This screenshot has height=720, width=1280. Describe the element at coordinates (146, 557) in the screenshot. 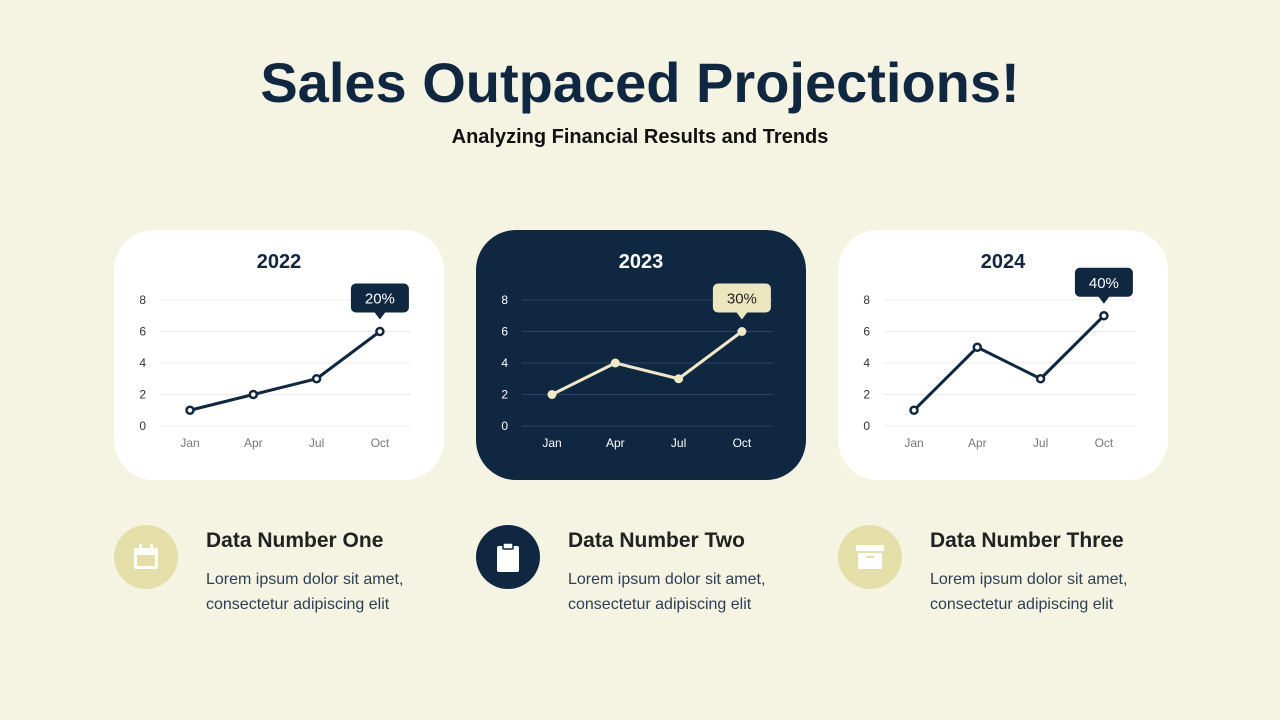

I see `calendar-icon` at that location.